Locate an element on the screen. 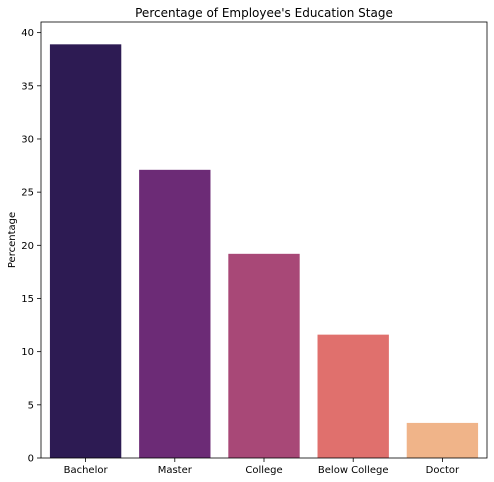 The image size is (494, 482). y-axis-ticks: 0 5 10 15 20 25 30 35 40 is located at coordinates (31, 246).